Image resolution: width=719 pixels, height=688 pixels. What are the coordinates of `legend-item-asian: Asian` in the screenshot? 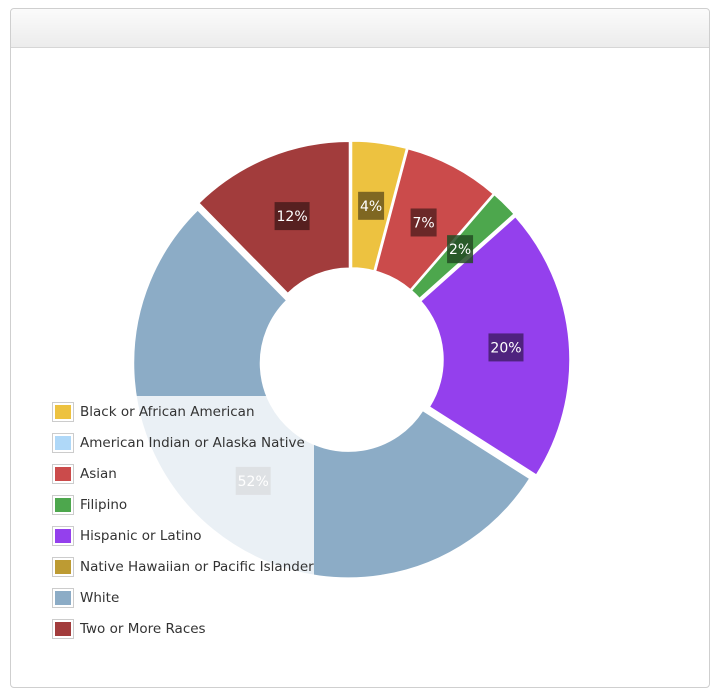 It's located at (183, 473).